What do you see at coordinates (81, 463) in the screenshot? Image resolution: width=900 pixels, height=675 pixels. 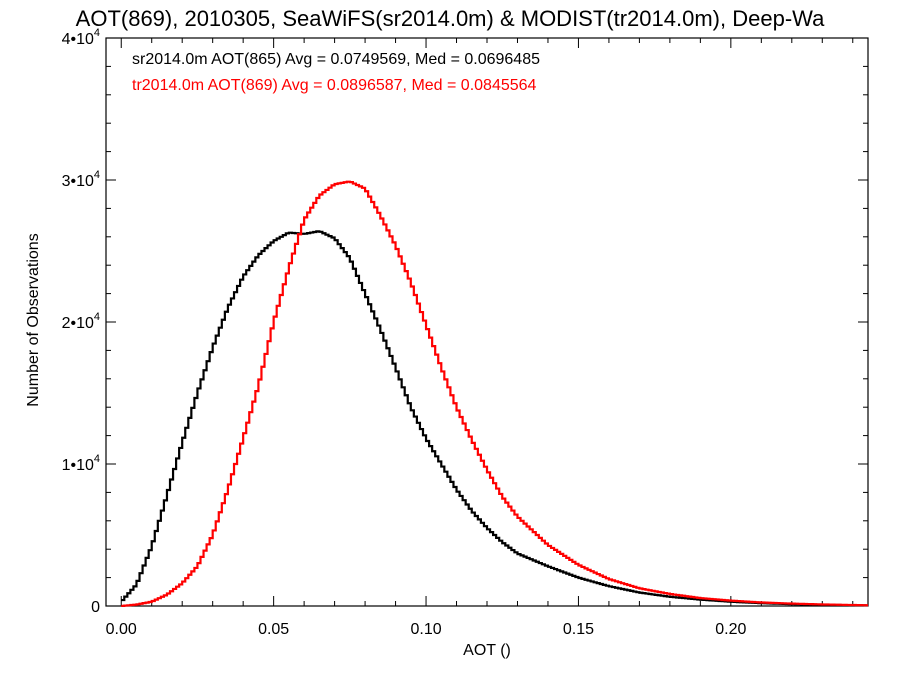 I see `y-tick-label: 1•104` at bounding box center [81, 463].